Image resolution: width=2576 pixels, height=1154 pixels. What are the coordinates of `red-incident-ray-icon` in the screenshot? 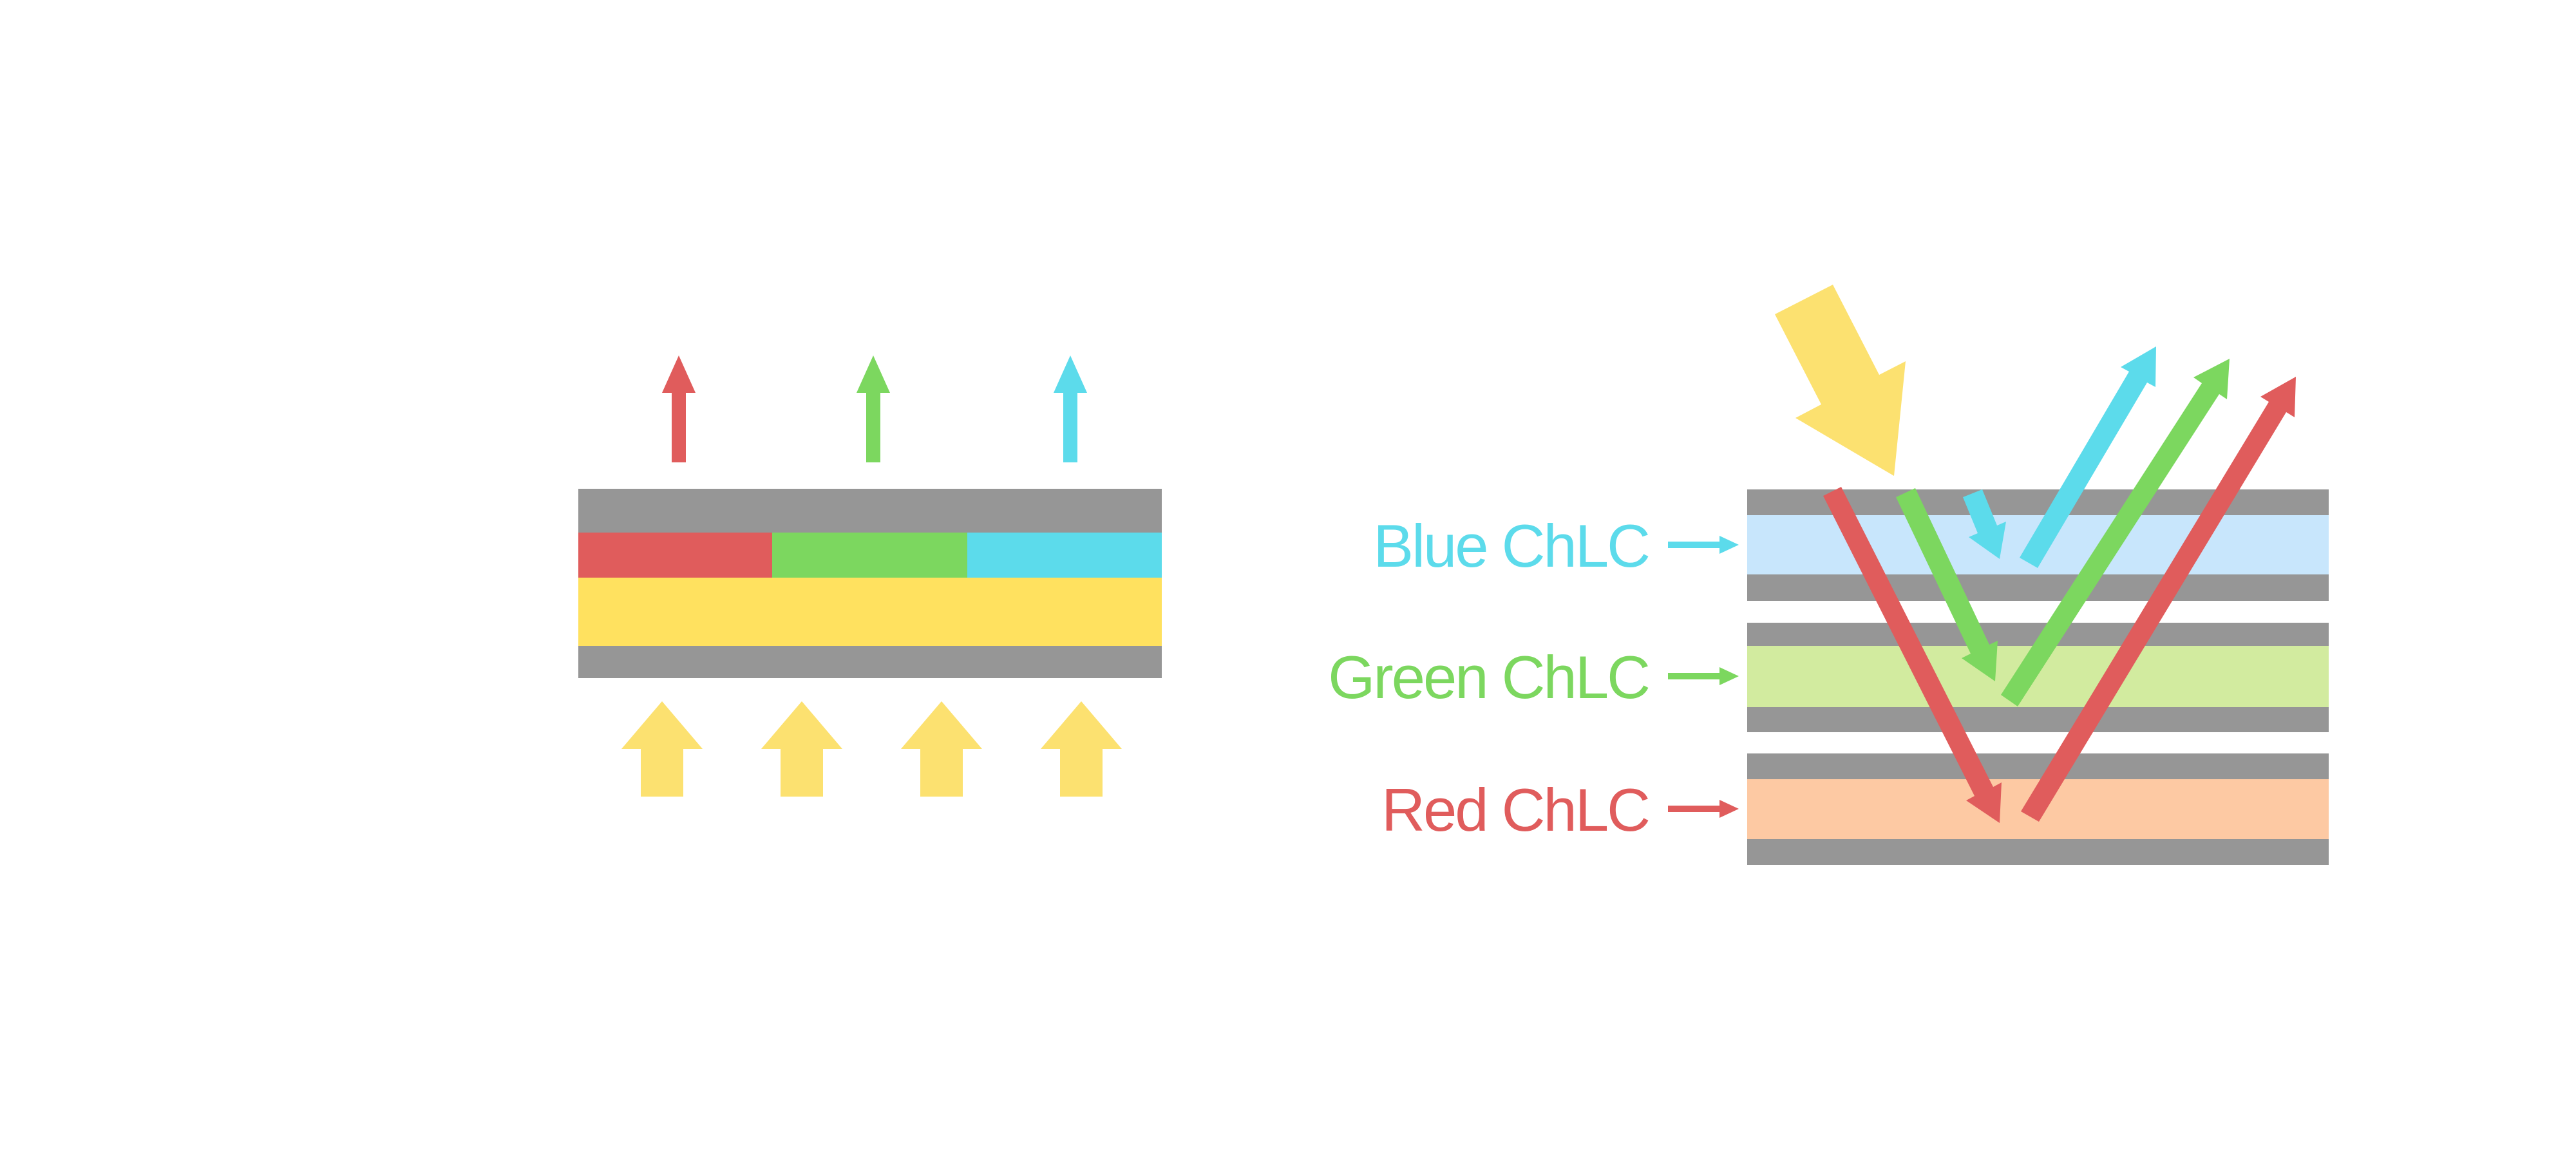 It's located at (1913, 655).